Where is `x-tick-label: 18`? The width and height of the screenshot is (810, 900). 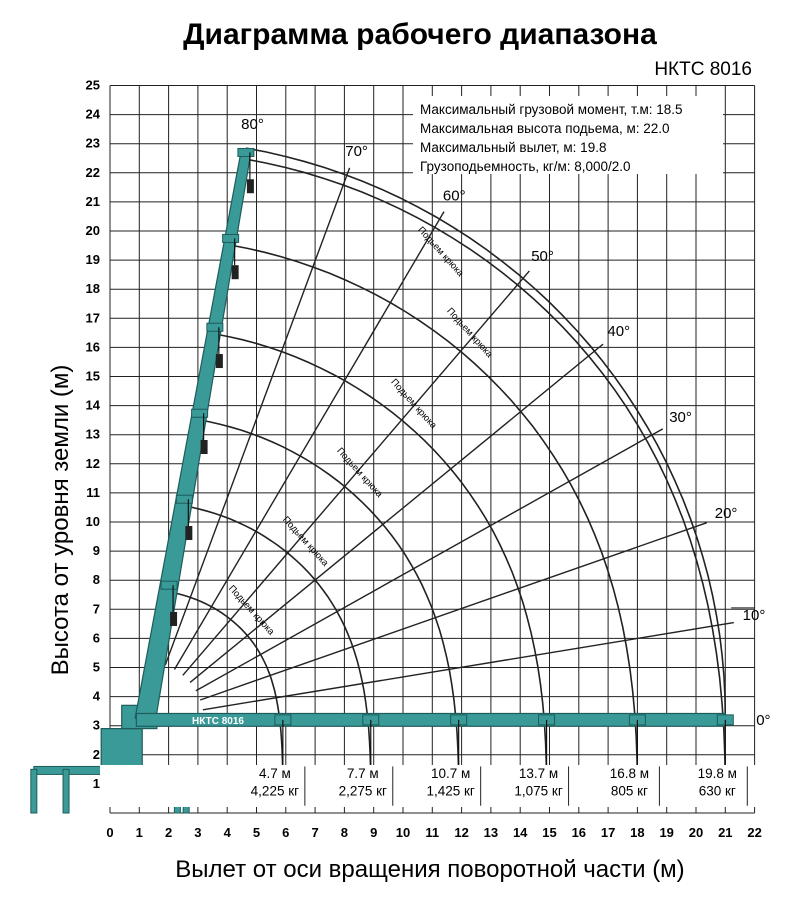 x-tick-label: 18 is located at coordinates (637, 832).